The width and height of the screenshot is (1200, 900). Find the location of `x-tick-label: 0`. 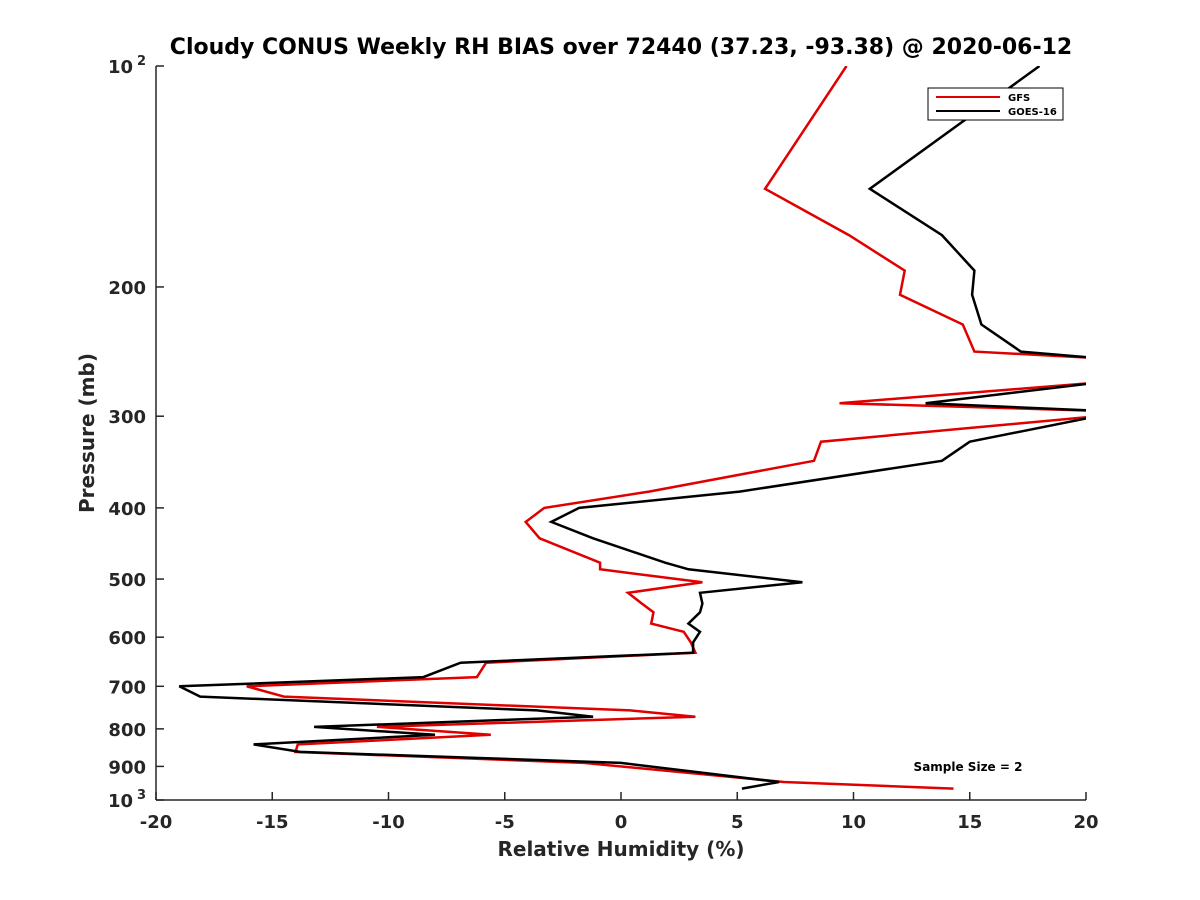

x-tick-label: 0 is located at coordinates (621, 822).